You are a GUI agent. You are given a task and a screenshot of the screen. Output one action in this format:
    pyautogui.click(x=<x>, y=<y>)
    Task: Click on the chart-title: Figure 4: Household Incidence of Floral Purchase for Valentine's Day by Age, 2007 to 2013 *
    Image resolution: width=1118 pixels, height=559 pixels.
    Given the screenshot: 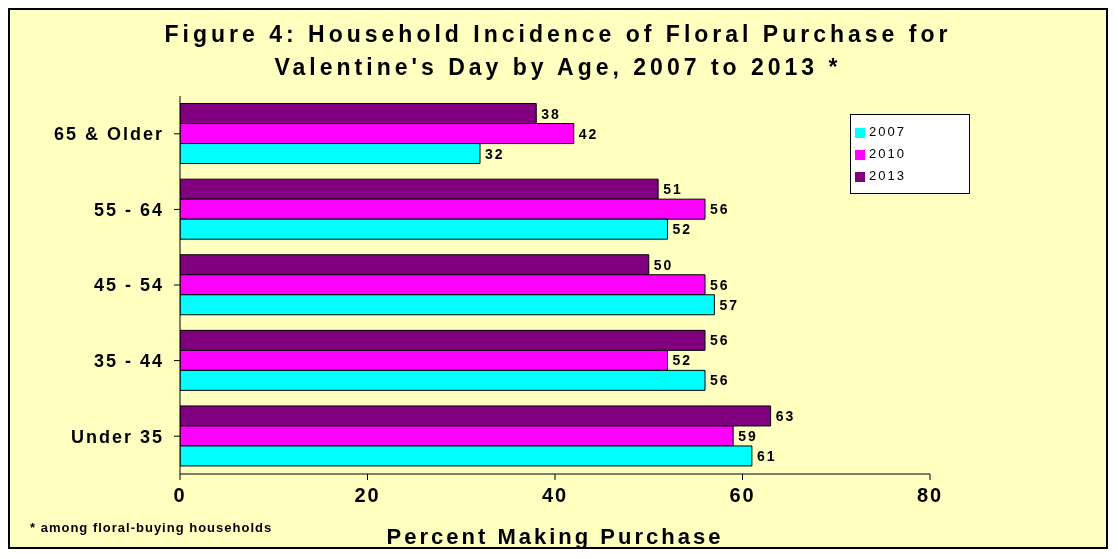 What is the action you would take?
    pyautogui.click(x=558, y=51)
    